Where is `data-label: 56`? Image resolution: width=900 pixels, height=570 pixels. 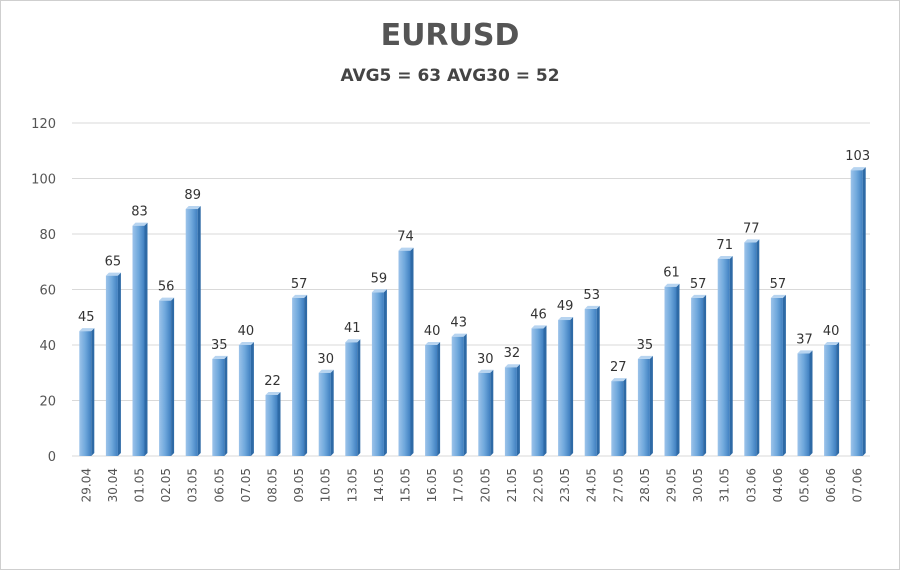
data-label: 56 is located at coordinates (166, 287).